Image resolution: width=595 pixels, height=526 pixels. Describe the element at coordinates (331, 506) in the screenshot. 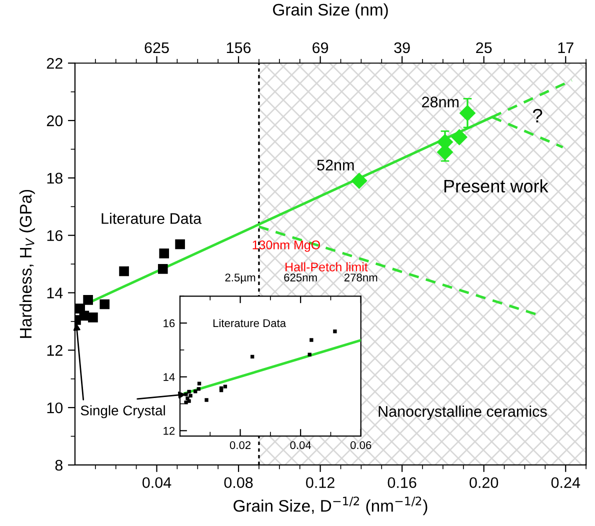

I see `x-axis-title: Grain Size, D$^{−1/2}$ (nm$^{−1/2}$)` at that location.